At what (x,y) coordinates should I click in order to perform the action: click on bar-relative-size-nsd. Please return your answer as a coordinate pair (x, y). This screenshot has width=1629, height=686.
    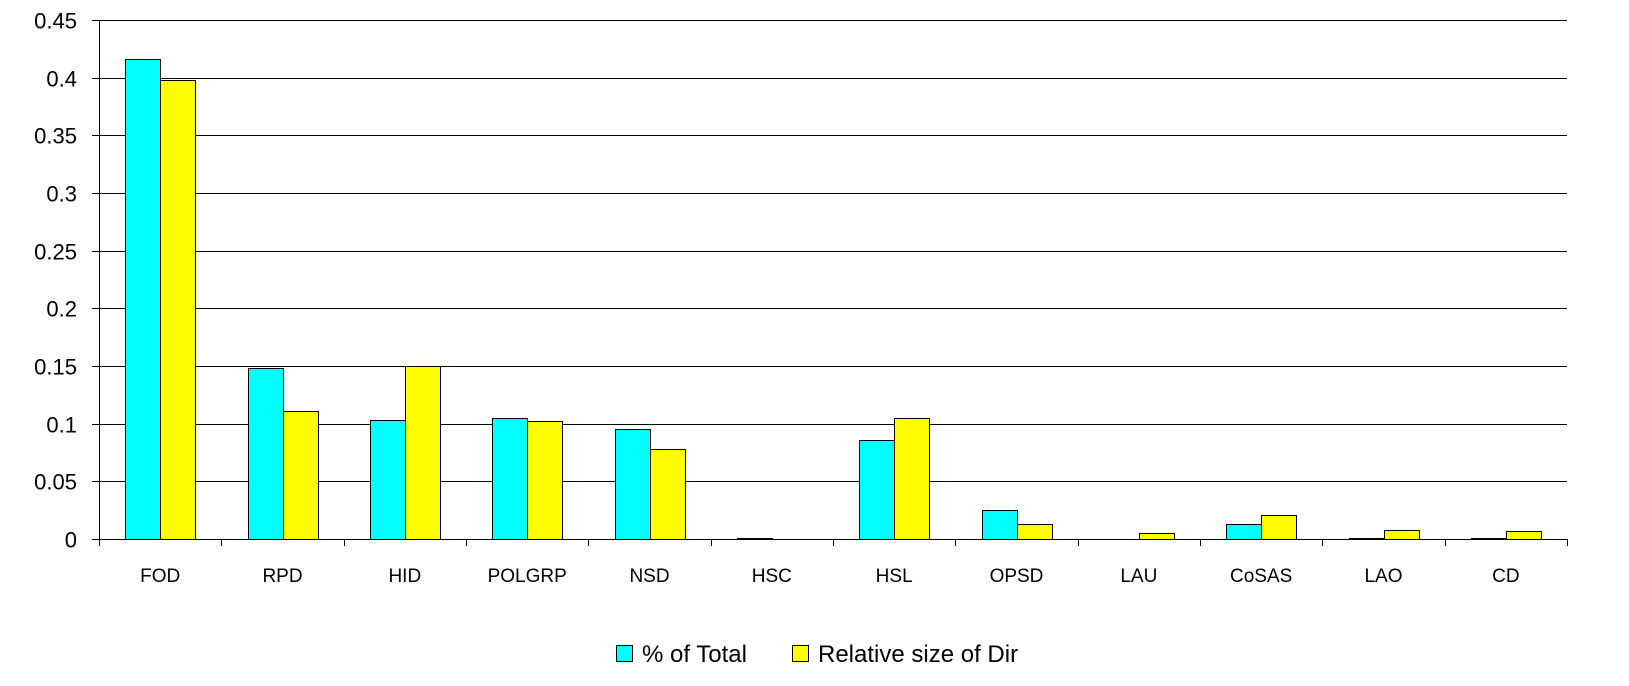
    Looking at the image, I should click on (668, 494).